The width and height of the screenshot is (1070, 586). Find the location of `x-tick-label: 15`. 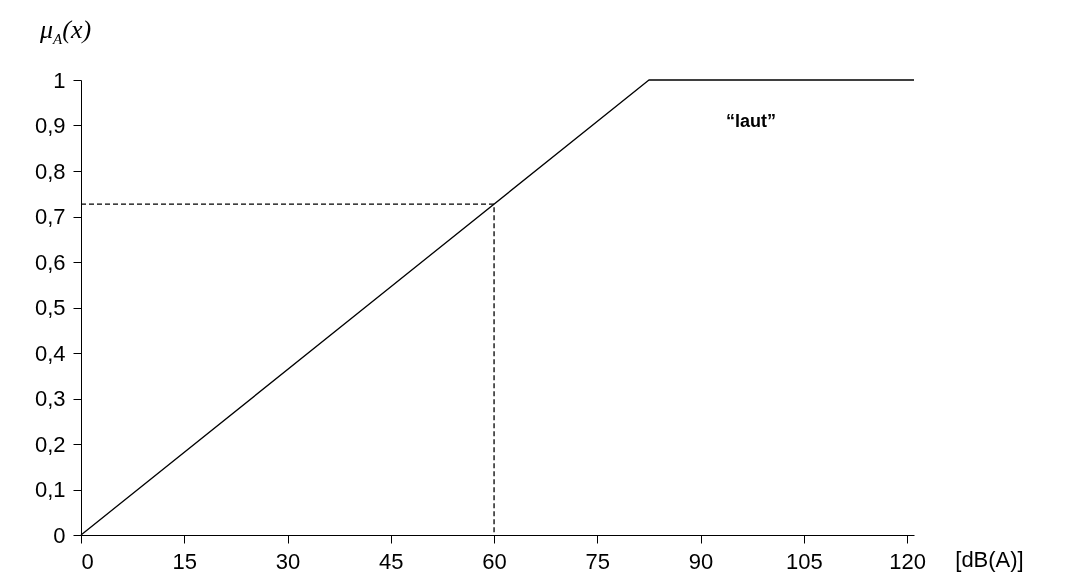

x-tick-label: 15 is located at coordinates (185, 561).